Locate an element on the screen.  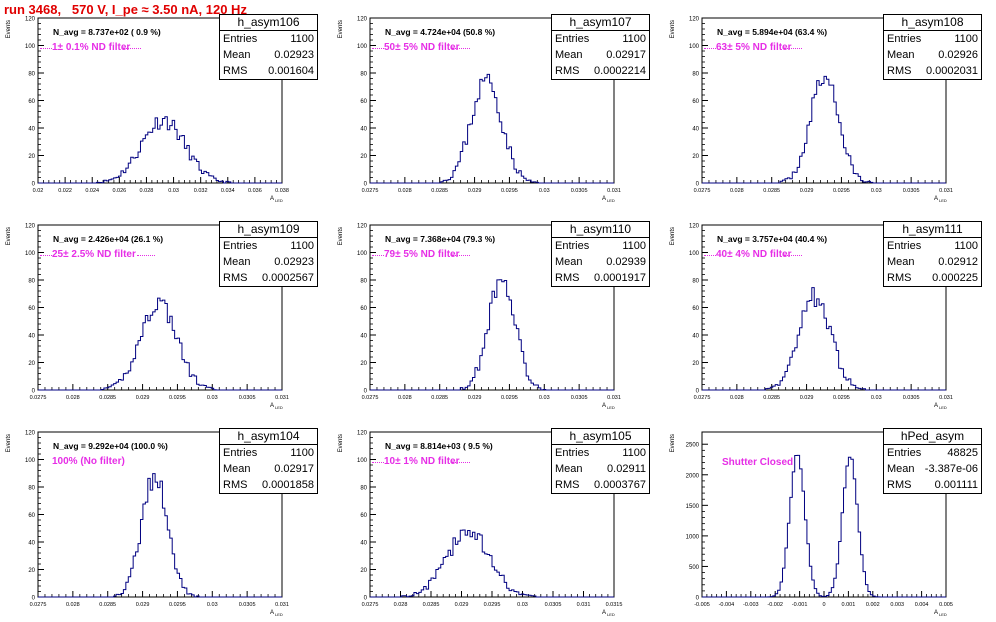
stats-box: Entries 1100 Mean 0.02917 RMS 0.0002214 is located at coordinates (600, 55).